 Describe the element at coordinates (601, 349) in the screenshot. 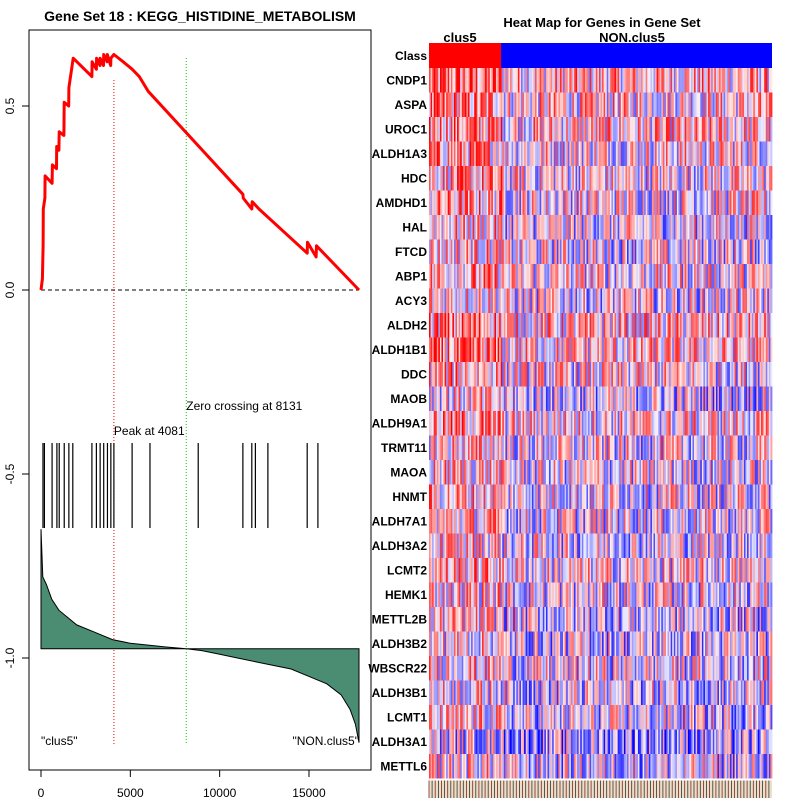

I see `heatmap-row` at that location.